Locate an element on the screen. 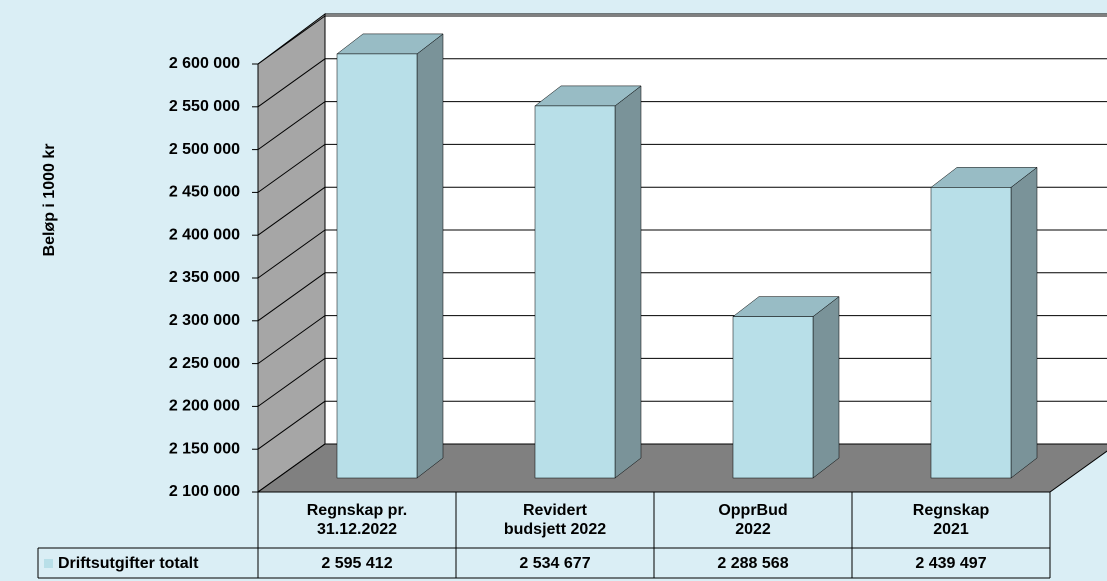 The height and width of the screenshot is (581, 1107). side-wall is located at coordinates (291, 253).